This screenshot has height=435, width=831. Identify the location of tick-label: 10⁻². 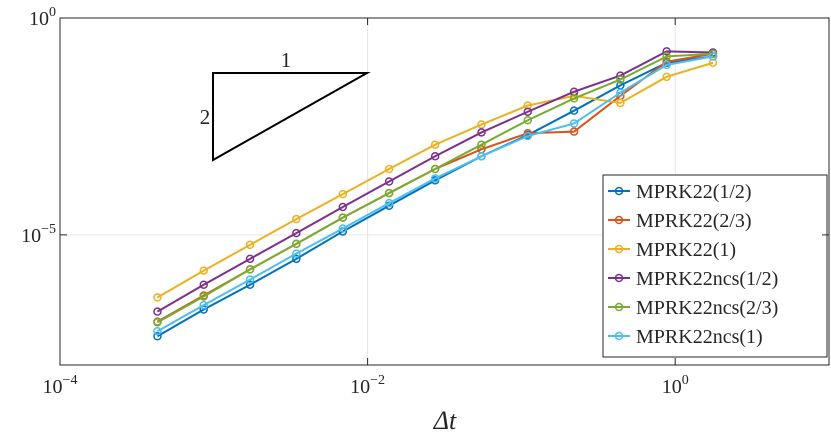
(367, 385).